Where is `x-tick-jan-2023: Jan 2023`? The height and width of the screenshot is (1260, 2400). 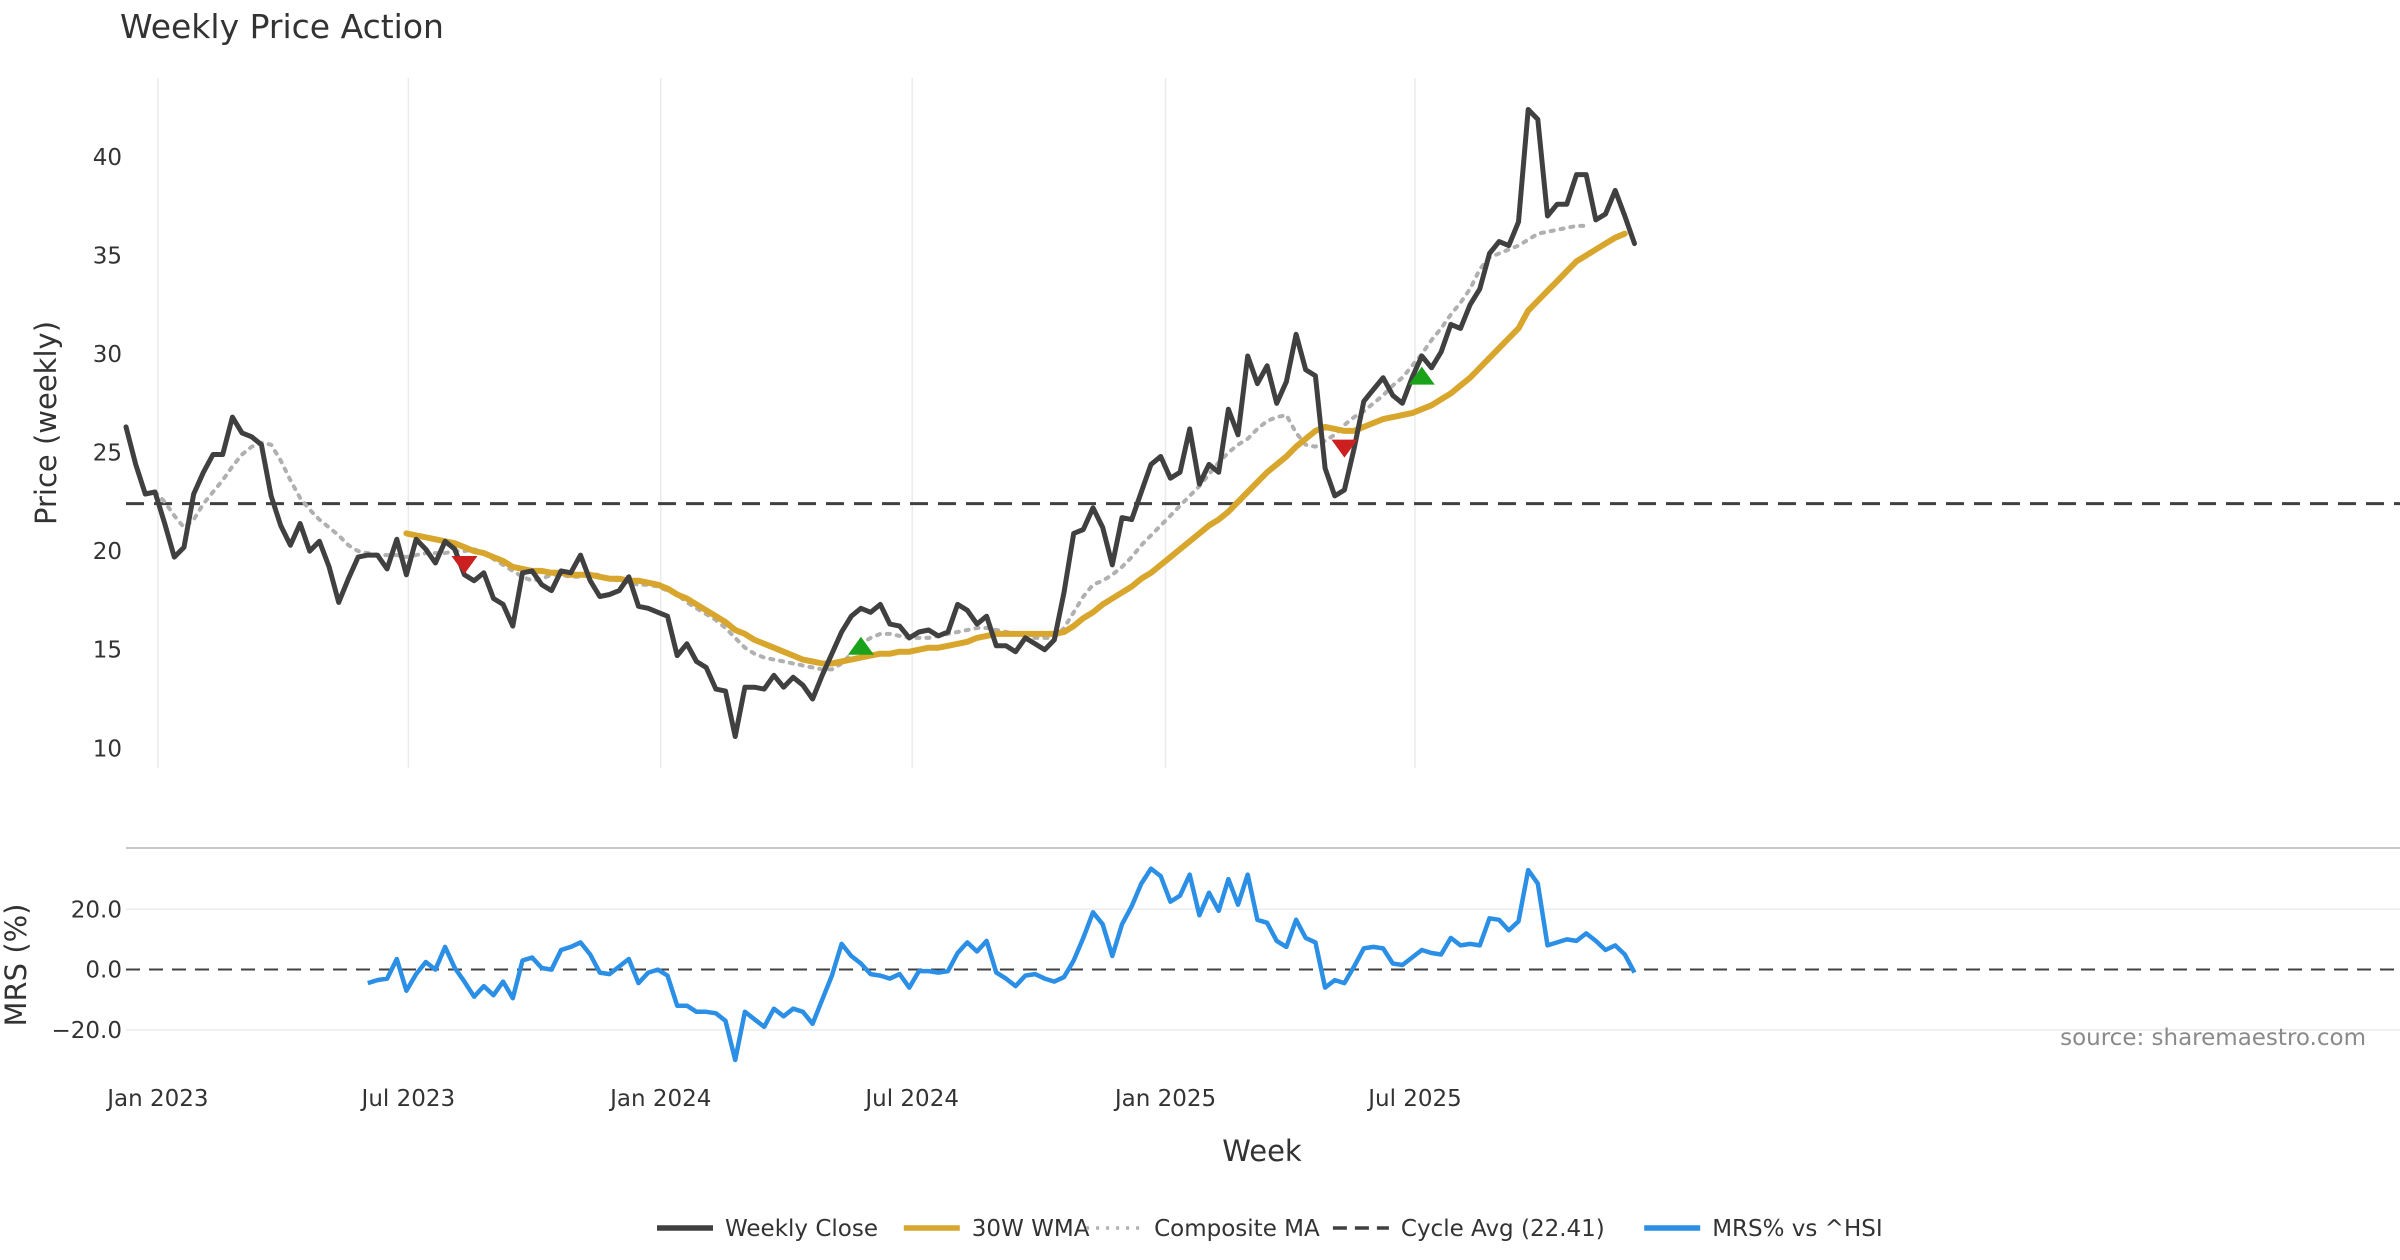 x-tick-jan-2023: Jan 2023 is located at coordinates (156, 1099).